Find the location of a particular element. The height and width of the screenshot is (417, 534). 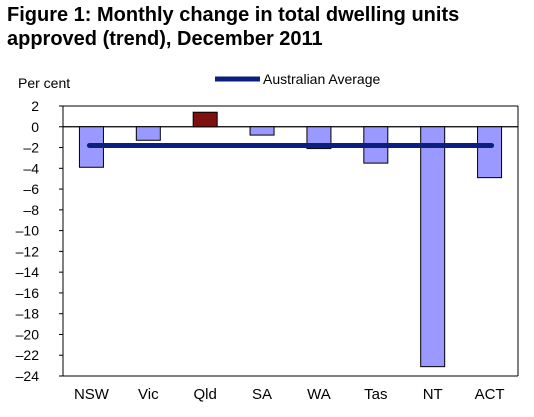

bar-qld is located at coordinates (205, 119).